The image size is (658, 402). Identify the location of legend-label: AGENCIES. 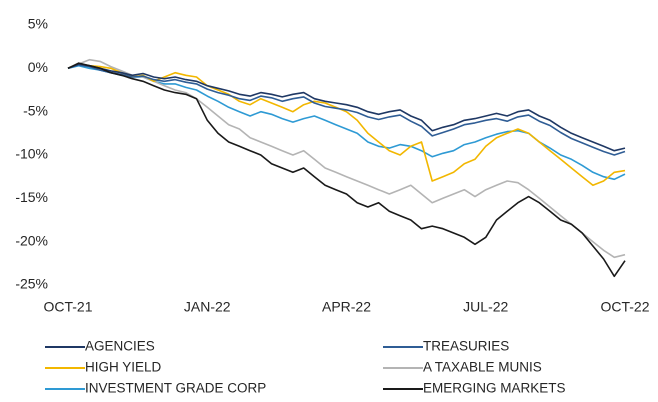
(120, 346).